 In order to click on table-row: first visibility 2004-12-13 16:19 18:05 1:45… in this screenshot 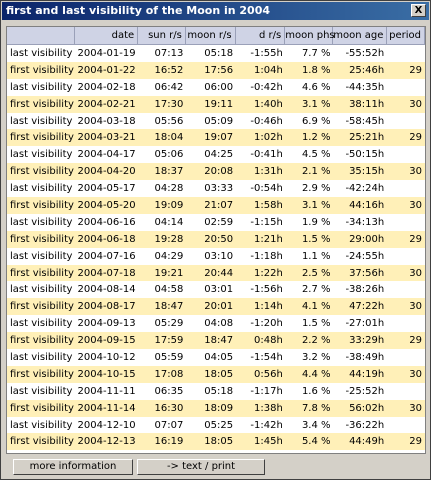, I will do `click(216, 442)`.